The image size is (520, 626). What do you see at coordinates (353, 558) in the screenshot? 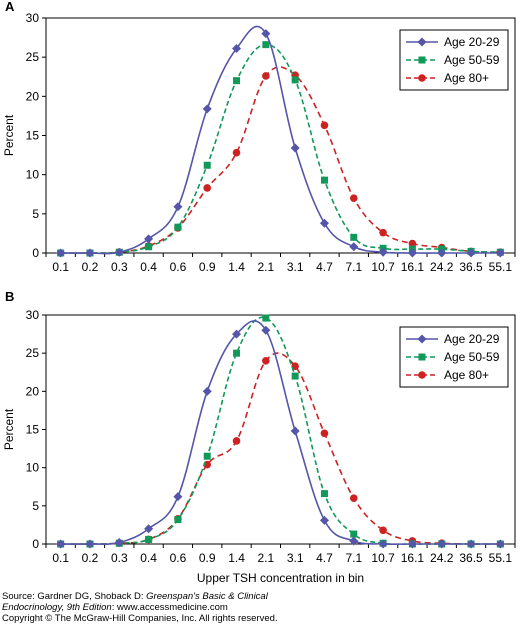
I see `x-tick-label: 7.1` at bounding box center [353, 558].